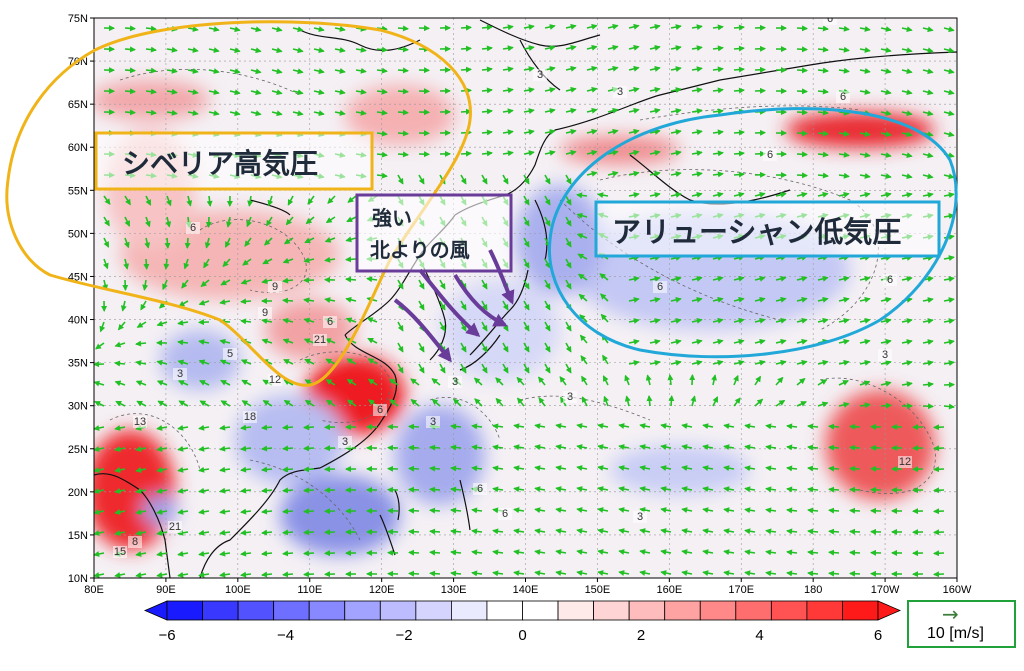 This screenshot has height=671, width=1024. What do you see at coordinates (78, 364) in the screenshot?
I see `lat-tick-label: 35N` at bounding box center [78, 364].